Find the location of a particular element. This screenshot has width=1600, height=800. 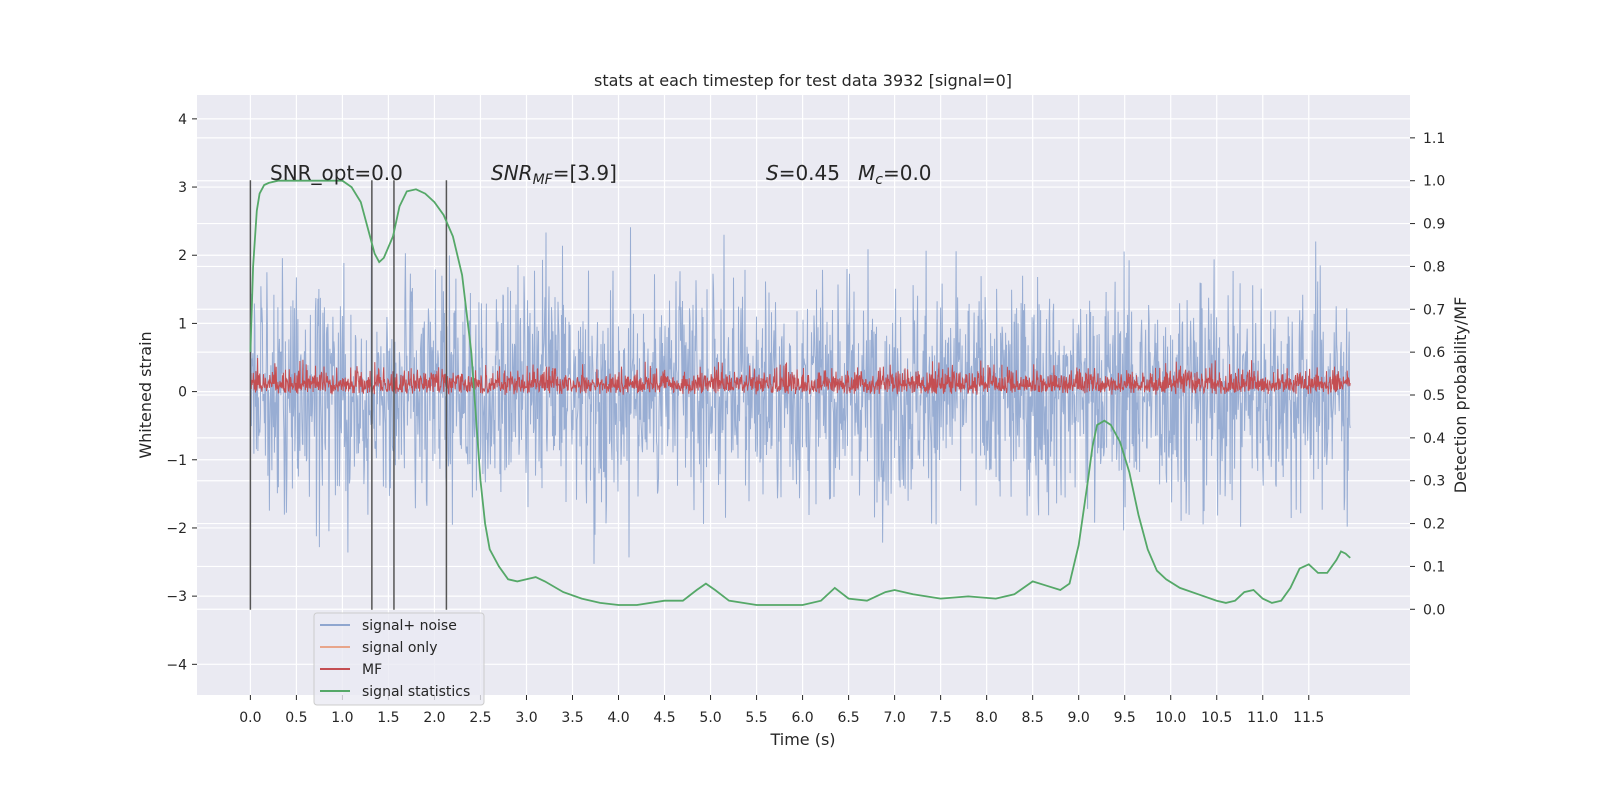

series-mf-line is located at coordinates (800, 376).